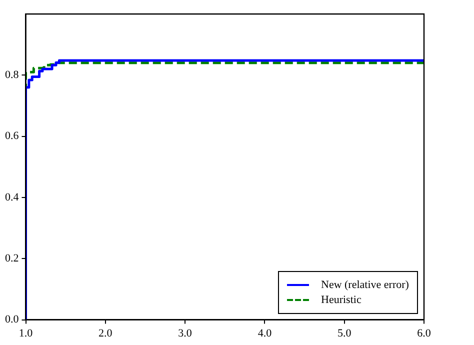 The width and height of the screenshot is (474, 345). I want to click on y-tick-label: 0.4, so click(12, 197).